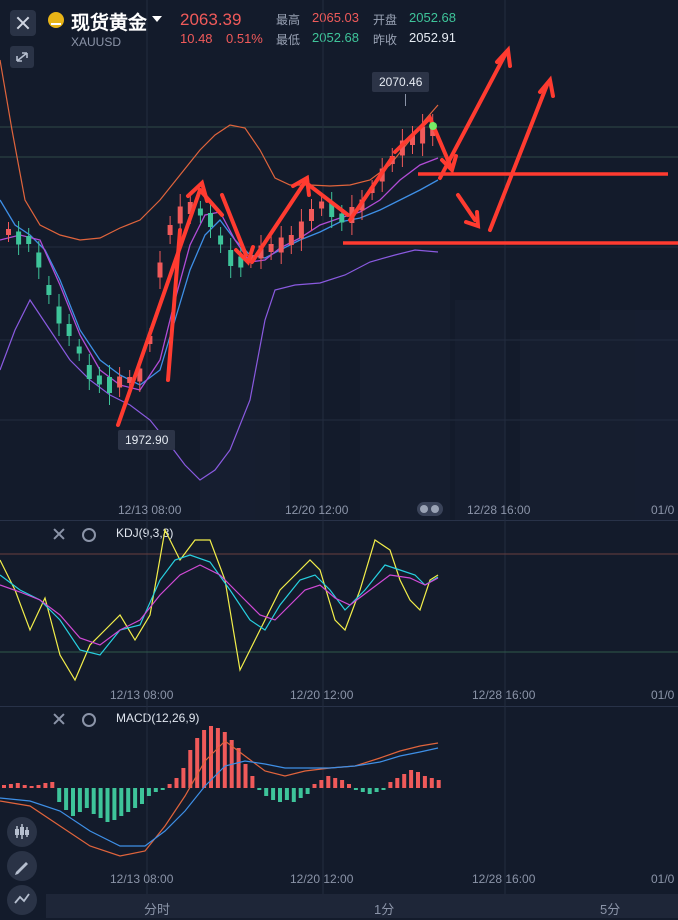 The height and width of the screenshot is (920, 678). Describe the element at coordinates (339, 520) in the screenshot. I see `panel-divider` at that location.